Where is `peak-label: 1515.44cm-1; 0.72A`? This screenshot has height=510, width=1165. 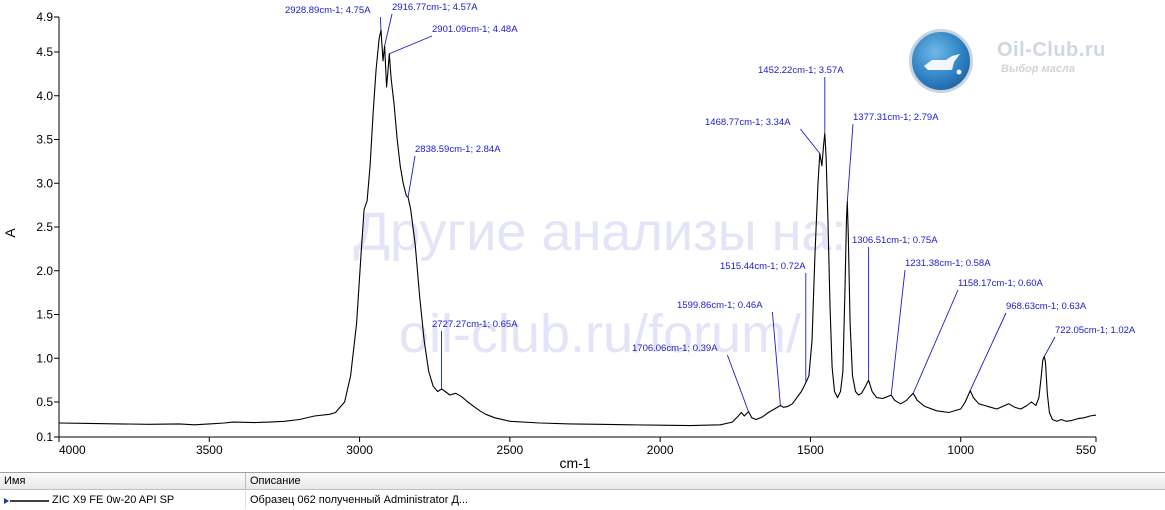
peak-label: 1515.44cm-1; 0.72A is located at coordinates (763, 266).